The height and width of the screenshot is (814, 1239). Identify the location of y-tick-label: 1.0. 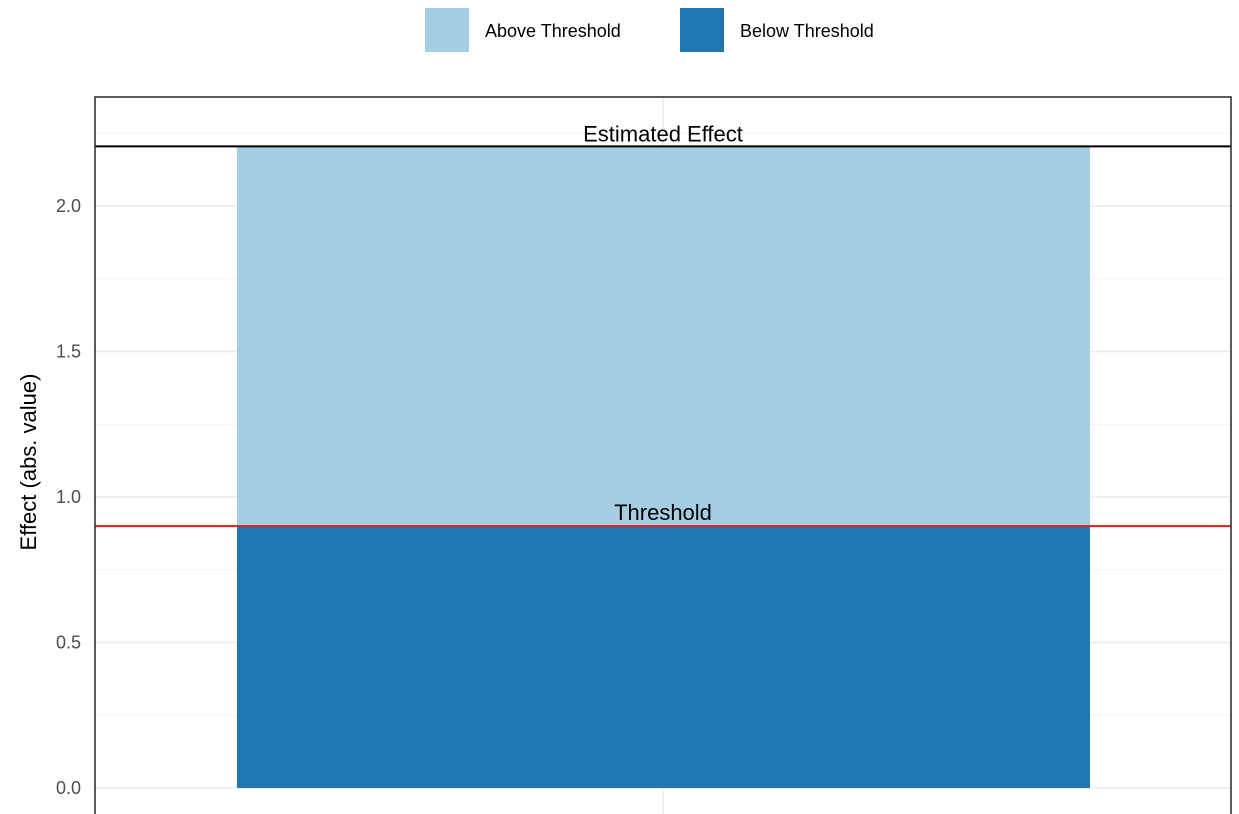
(68, 497).